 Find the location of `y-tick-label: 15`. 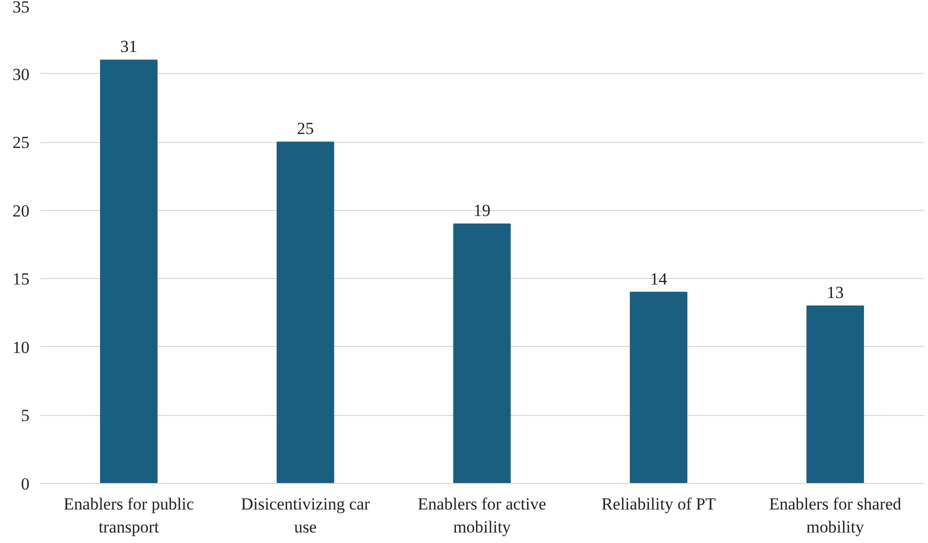

y-tick-label: 15 is located at coordinates (21, 279).